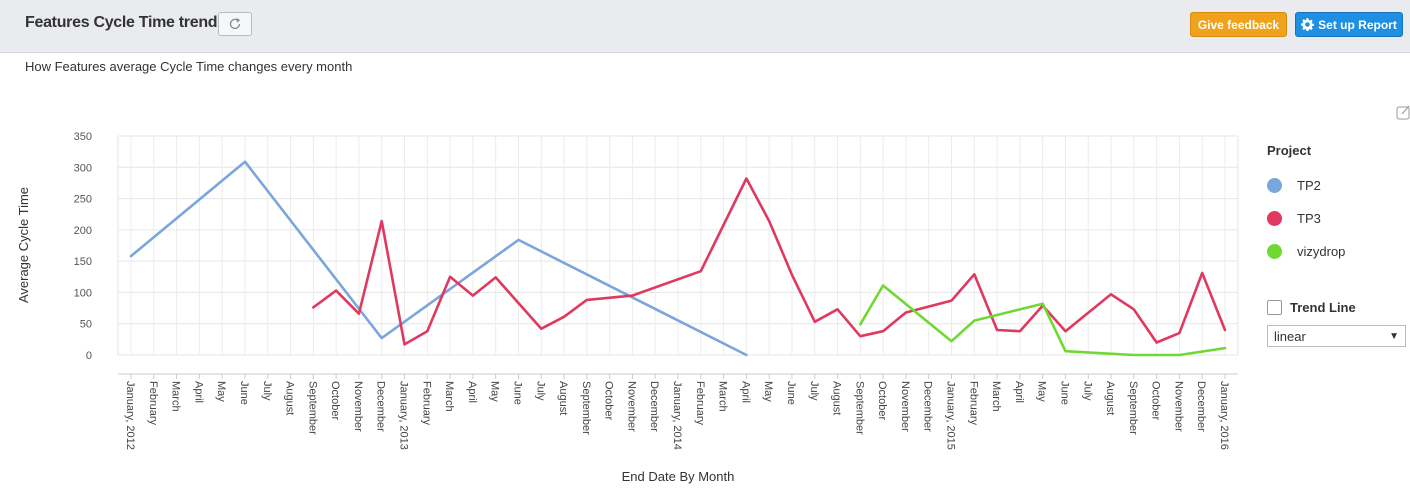 The width and height of the screenshot is (1410, 489). I want to click on legend-title: Project, so click(1289, 150).